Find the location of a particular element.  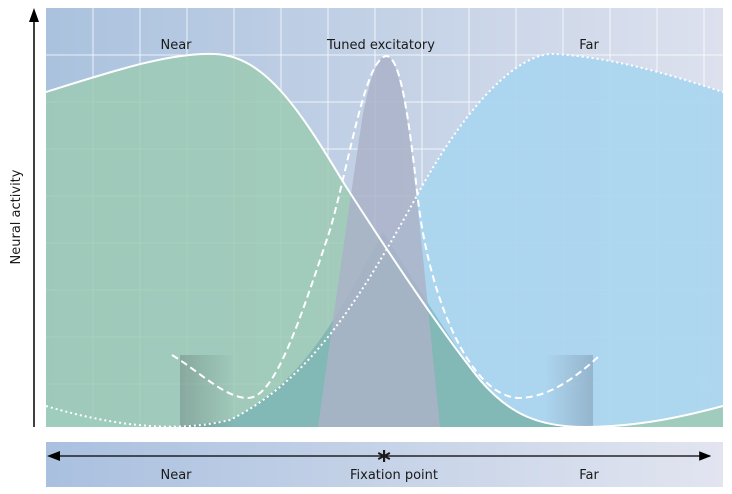

depth-near-label: Near is located at coordinates (176, 475).